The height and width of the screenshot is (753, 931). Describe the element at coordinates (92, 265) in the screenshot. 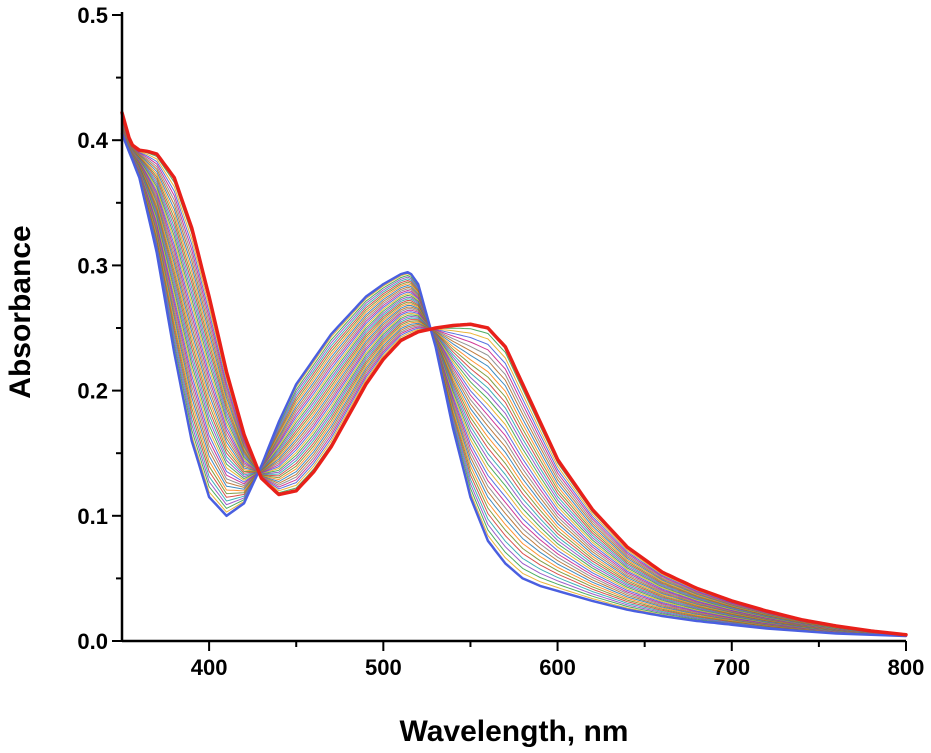

I see `y-tick-label: 0.3` at that location.